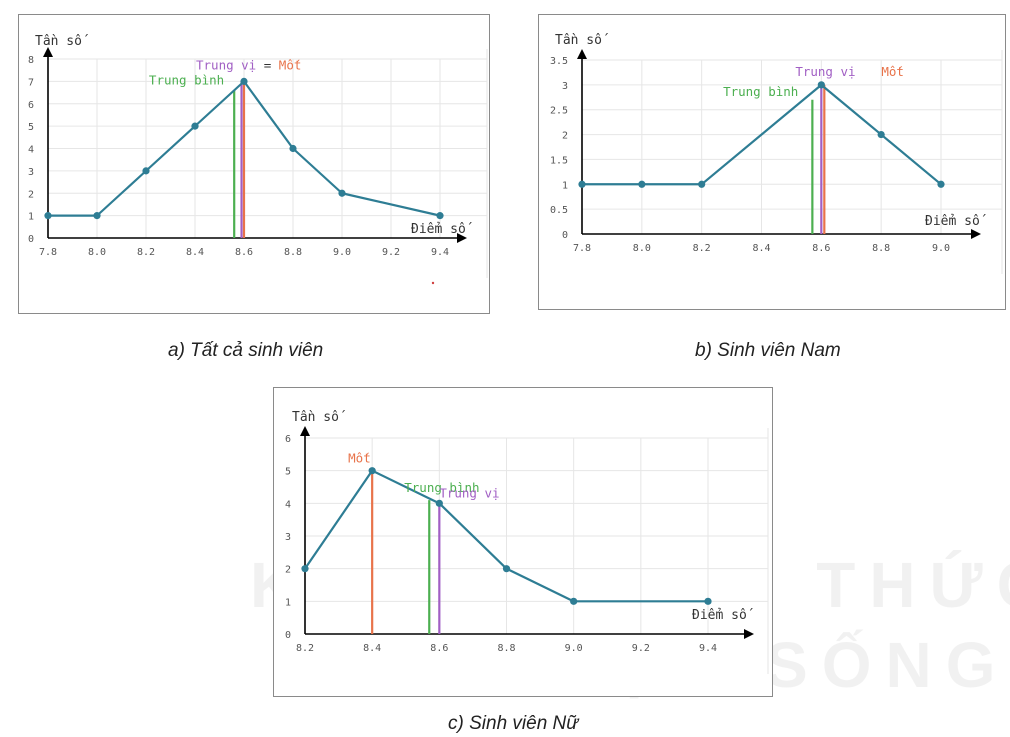 The height and width of the screenshot is (737, 1010). What do you see at coordinates (248, 64) in the screenshot?
I see `median-mode-label: Trung vị = Mốt` at bounding box center [248, 64].